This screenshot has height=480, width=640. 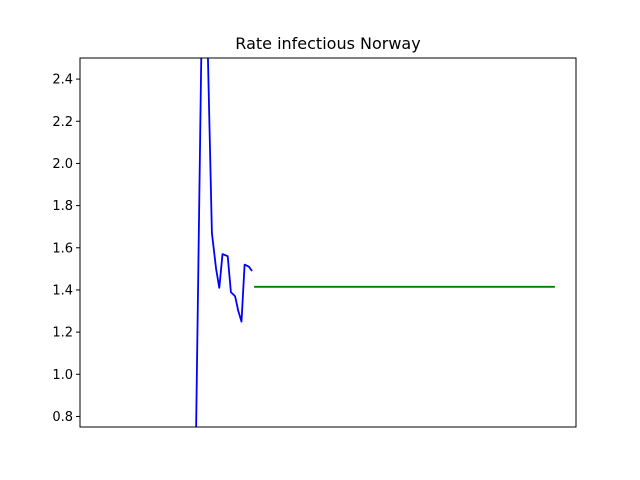 What do you see at coordinates (62, 290) in the screenshot?
I see `y-tick-label: 1.4` at bounding box center [62, 290].